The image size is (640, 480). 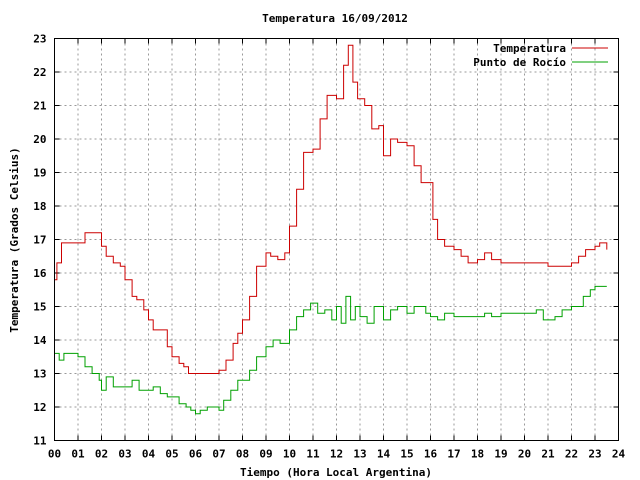 I want to click on x-tick-label: 09, so click(x=265, y=454).